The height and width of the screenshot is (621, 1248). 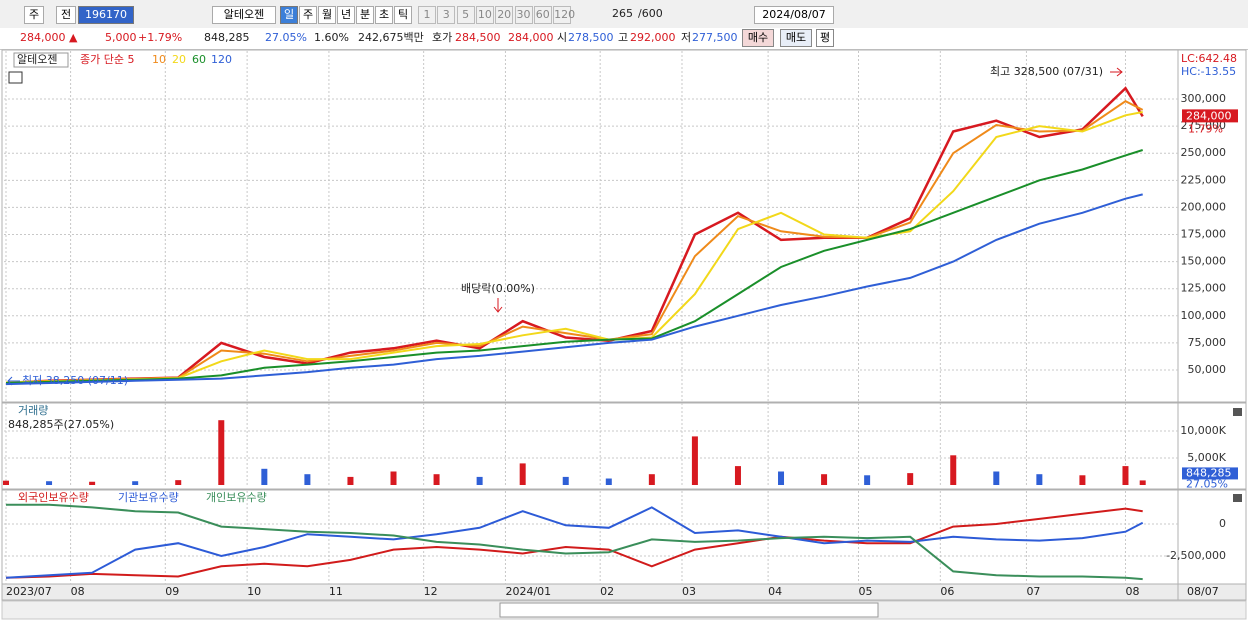 I want to click on interval-button: 30, so click(x=523, y=15).